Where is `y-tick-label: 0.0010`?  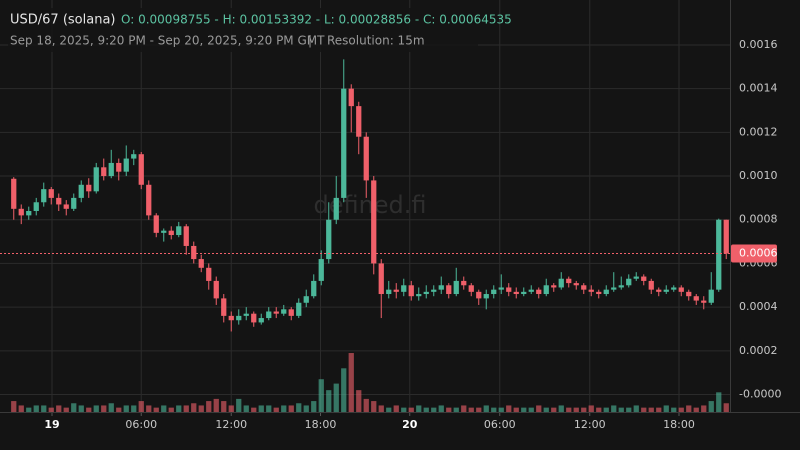
y-tick-label: 0.0010 is located at coordinates (758, 175).